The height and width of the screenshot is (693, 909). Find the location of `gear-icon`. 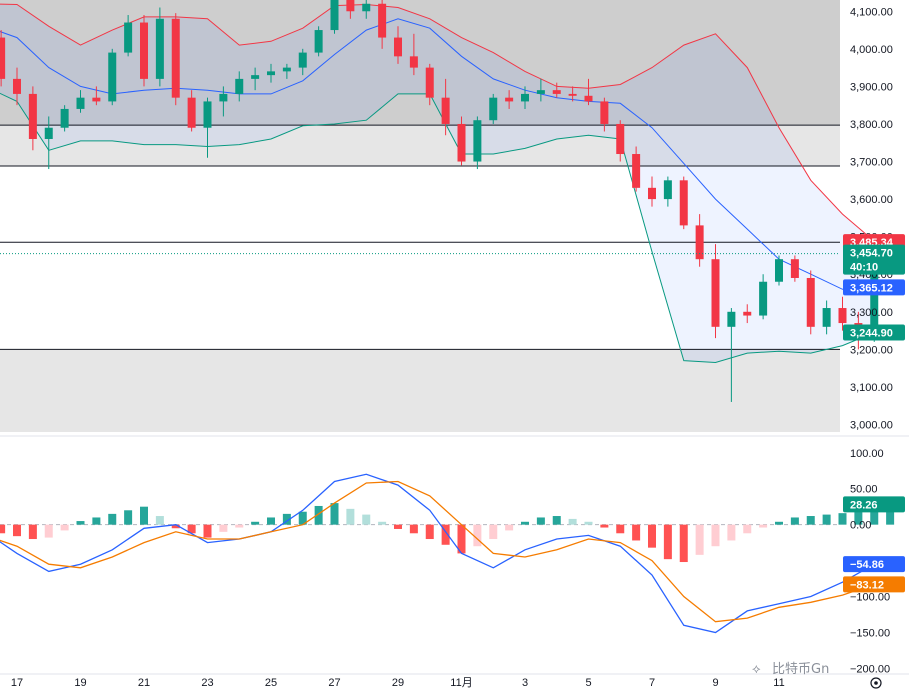

gear-icon is located at coordinates (876, 683).